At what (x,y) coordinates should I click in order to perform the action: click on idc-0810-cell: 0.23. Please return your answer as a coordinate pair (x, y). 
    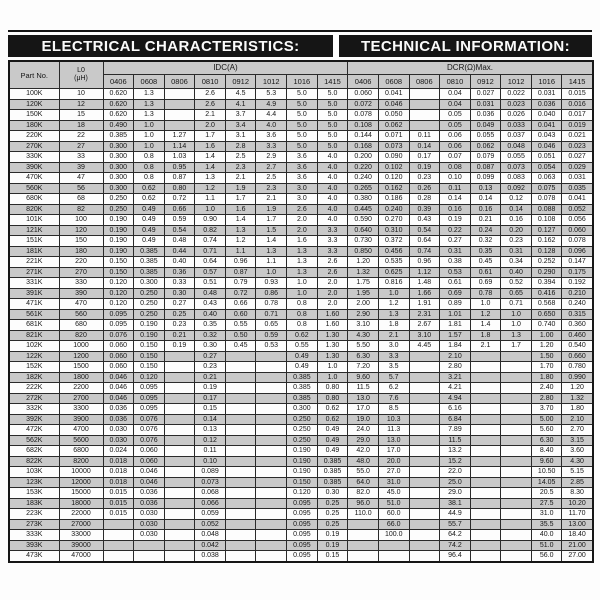
    Looking at the image, I should click on (210, 367).